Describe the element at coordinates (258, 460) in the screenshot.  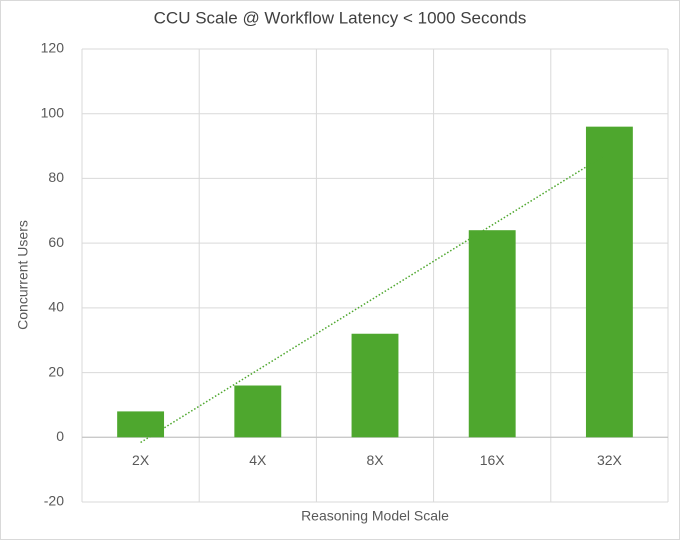
I see `x-tick-label: 4X` at that location.